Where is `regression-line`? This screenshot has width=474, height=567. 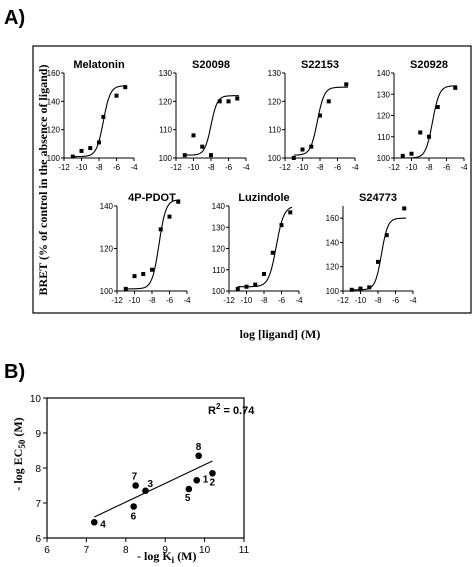
regression-line is located at coordinates (153, 489).